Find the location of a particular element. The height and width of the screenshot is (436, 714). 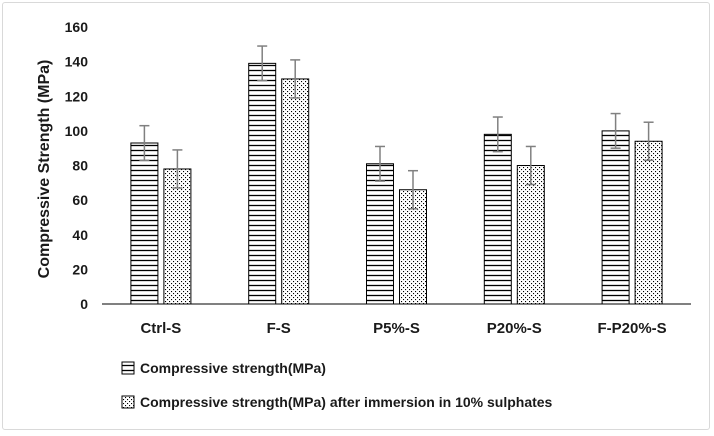

y-axis-ticks: 0 20 40 60 80 100 120 140 160 is located at coordinates (77, 165).